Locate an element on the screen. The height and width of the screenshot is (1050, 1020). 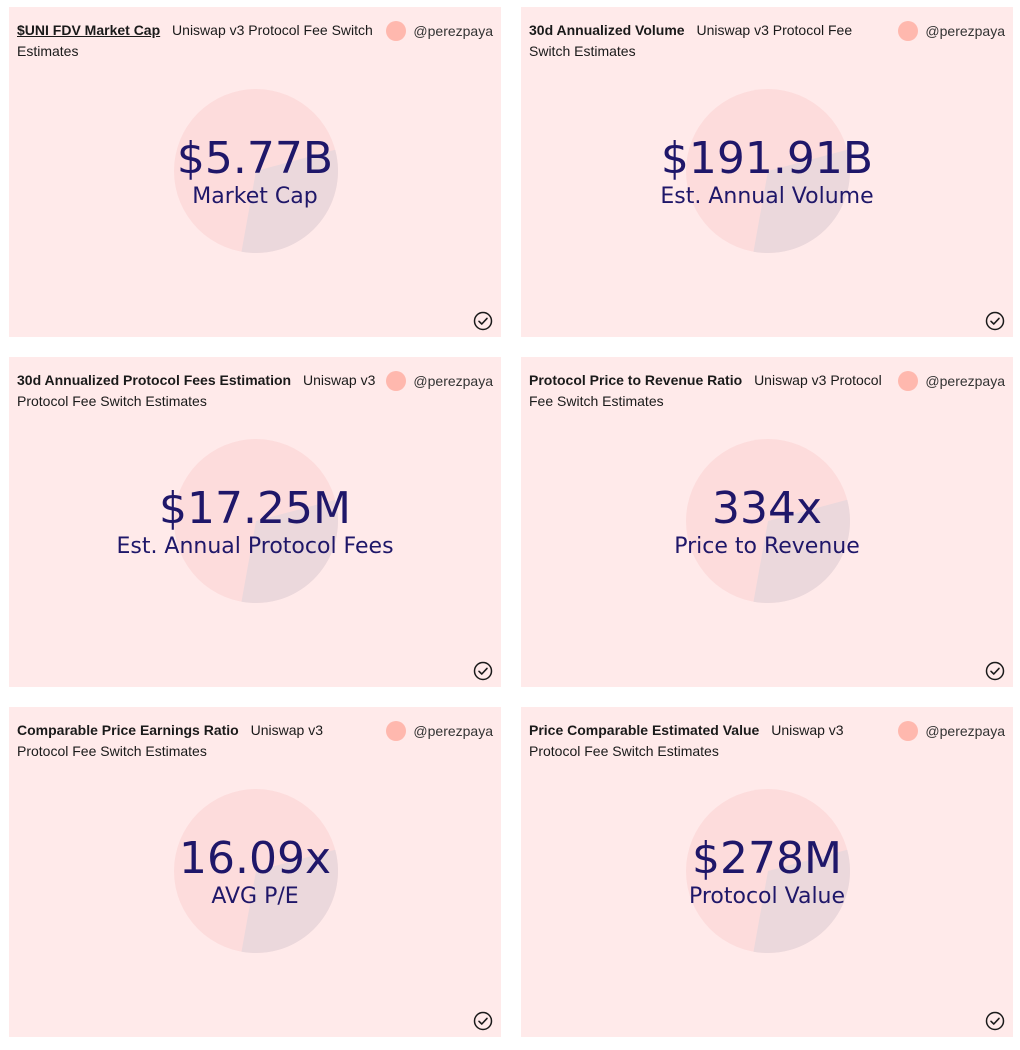
card-title-link: $UNI FDV Market Cap is located at coordinates (89, 30).